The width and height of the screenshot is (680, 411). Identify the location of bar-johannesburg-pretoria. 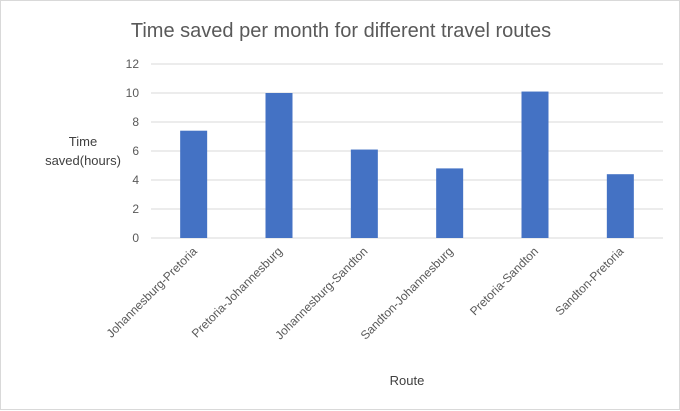
(194, 184).